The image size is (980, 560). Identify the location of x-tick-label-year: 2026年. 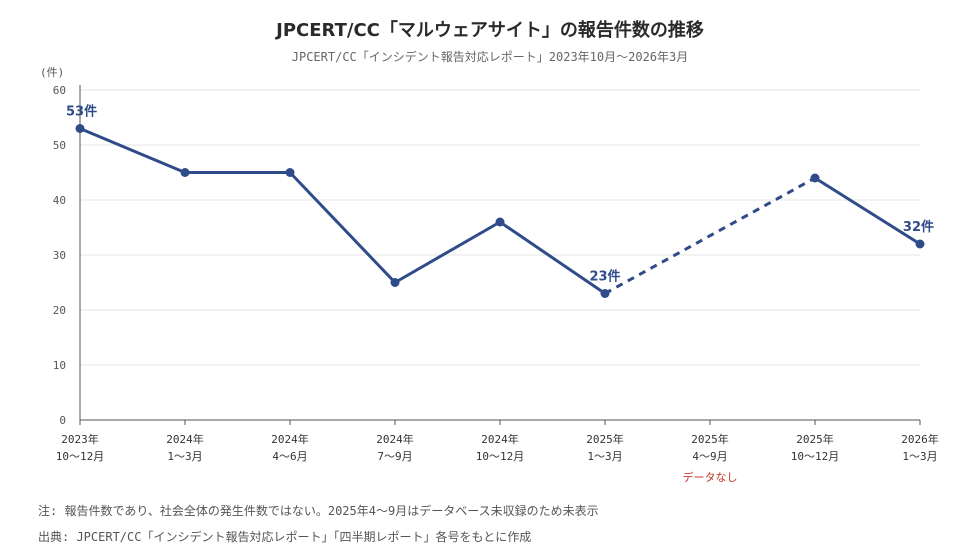
(920, 439).